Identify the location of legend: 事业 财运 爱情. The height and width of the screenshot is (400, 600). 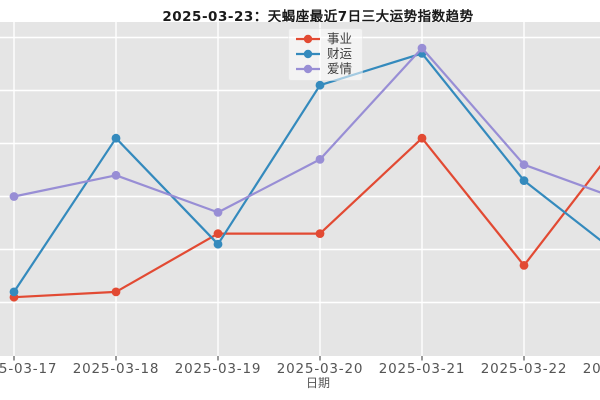
(326, 54).